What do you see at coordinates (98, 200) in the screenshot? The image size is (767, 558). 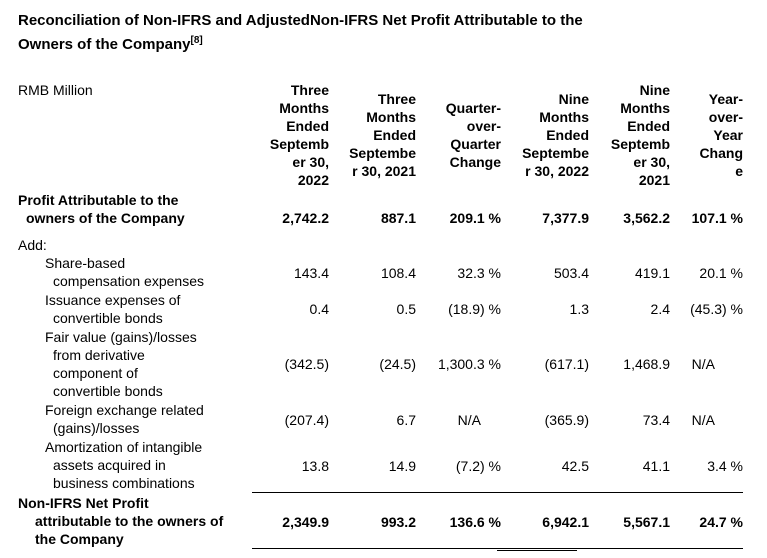 I see `row-label-line: Profit Attributable to the` at bounding box center [98, 200].